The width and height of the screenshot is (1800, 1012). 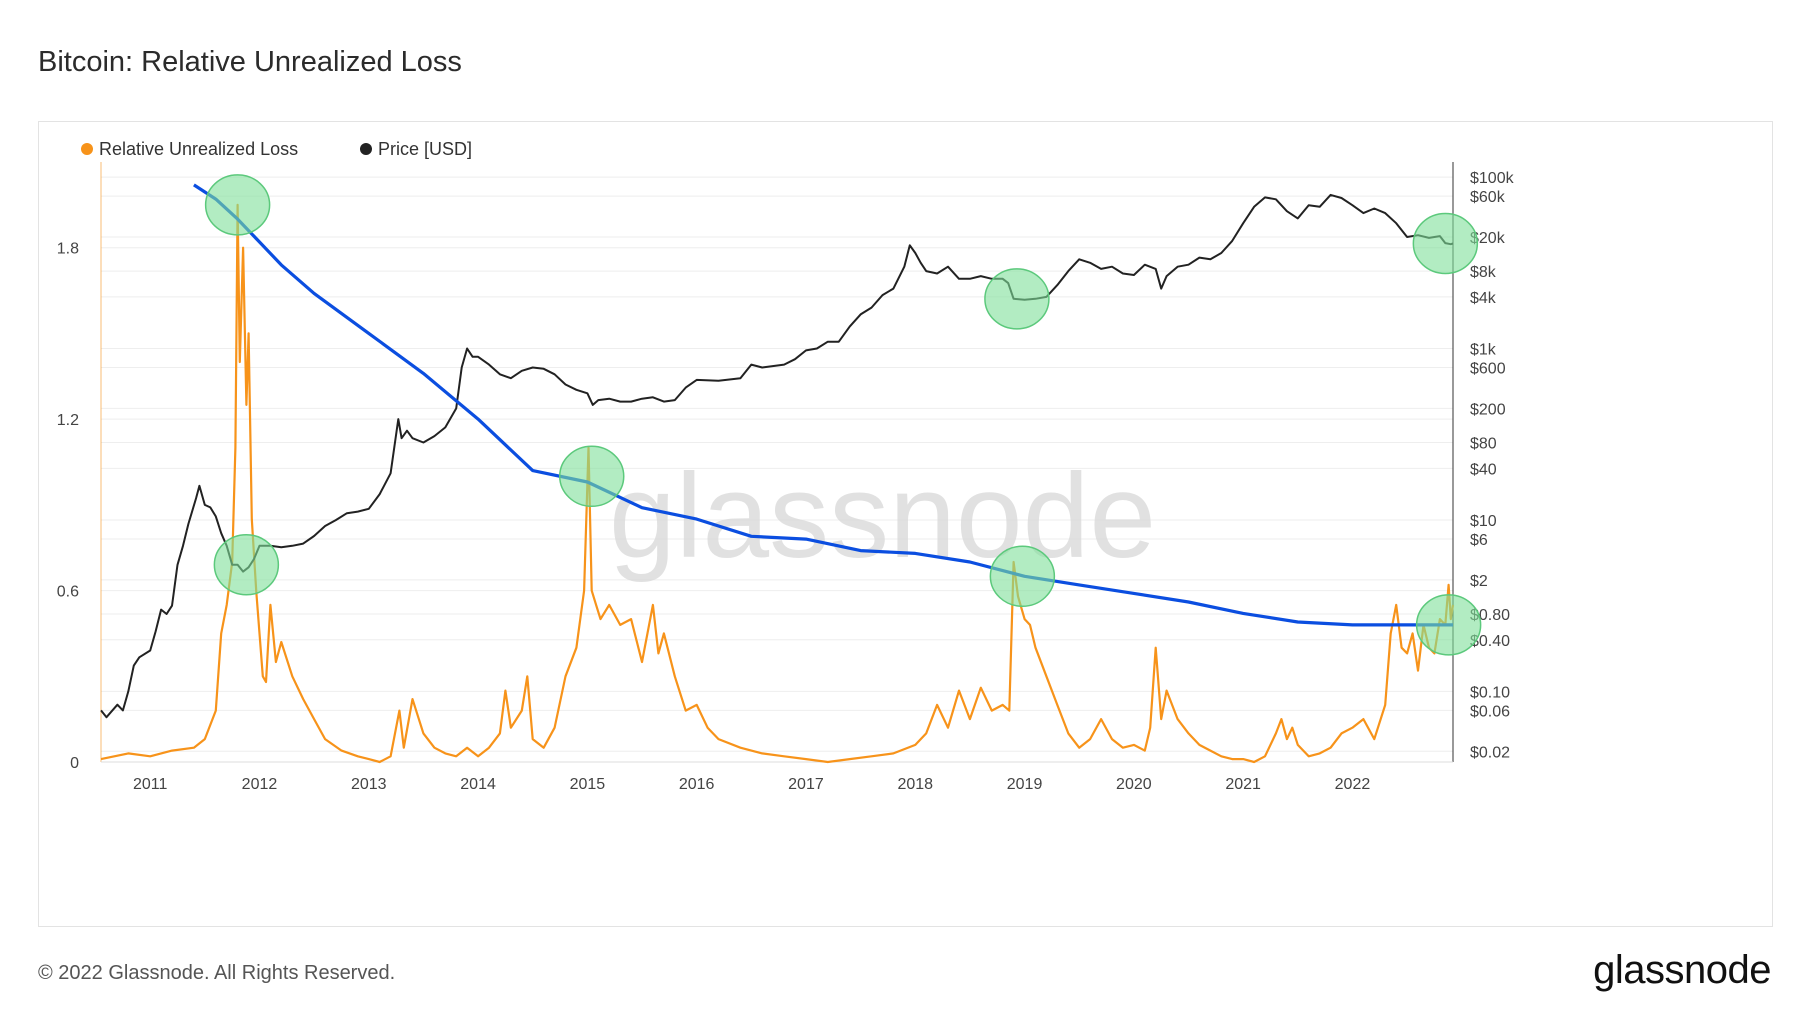 I want to click on y-right-tick-label: $10, so click(x=1483, y=521).